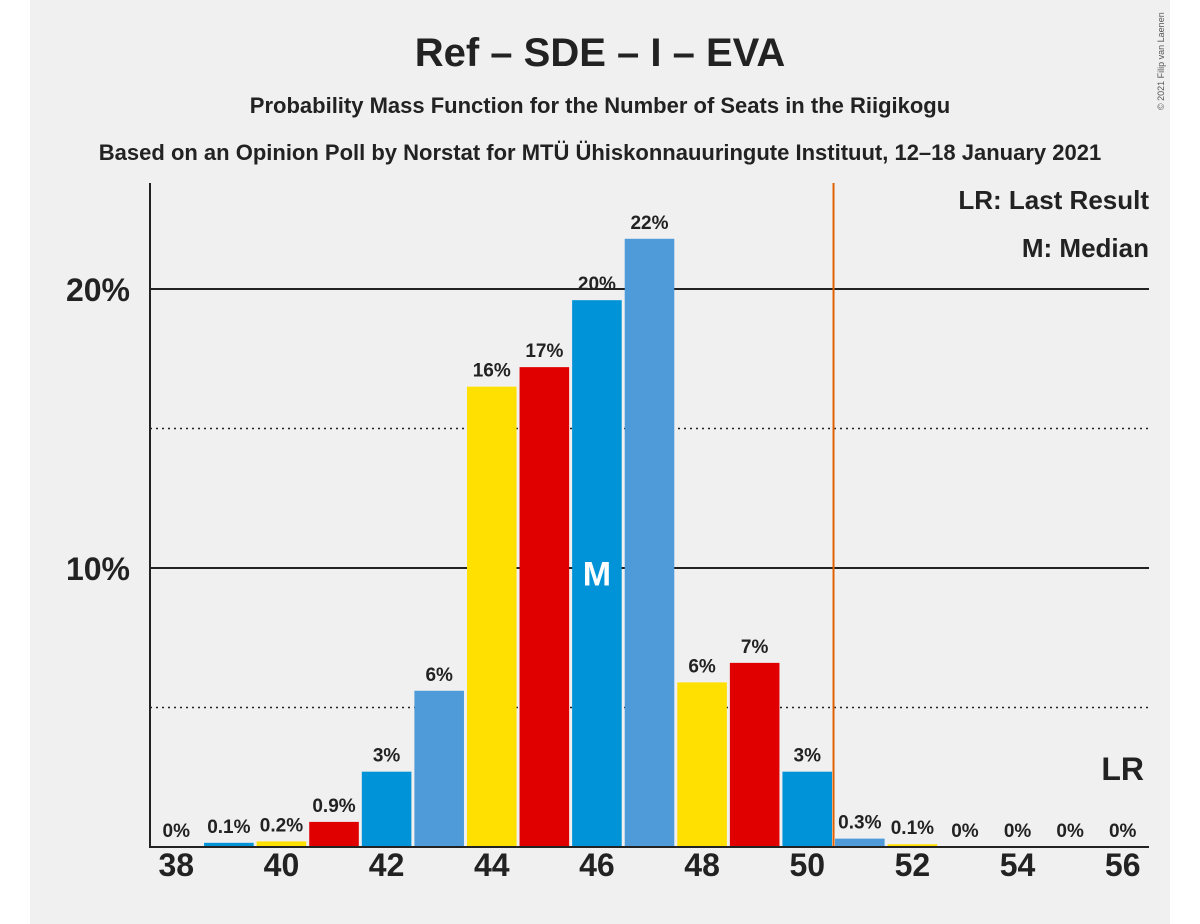 This screenshot has width=1200, height=924. I want to click on bar-label-51: 0.3%, so click(859, 823).